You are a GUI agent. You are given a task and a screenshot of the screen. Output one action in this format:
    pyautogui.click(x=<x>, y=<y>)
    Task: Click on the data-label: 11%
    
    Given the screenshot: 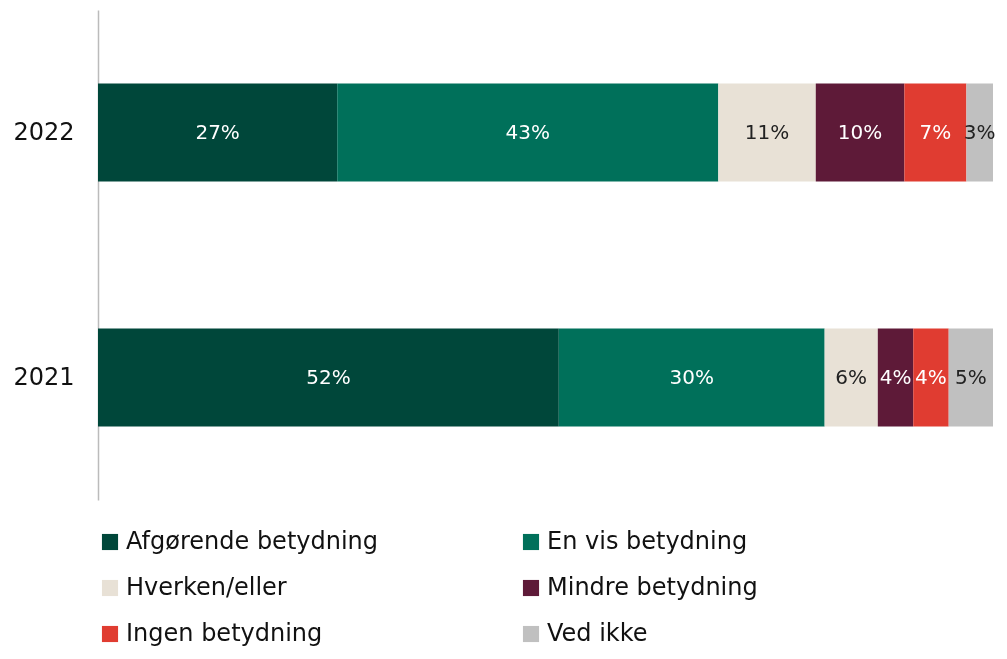 What is the action you would take?
    pyautogui.click(x=767, y=131)
    